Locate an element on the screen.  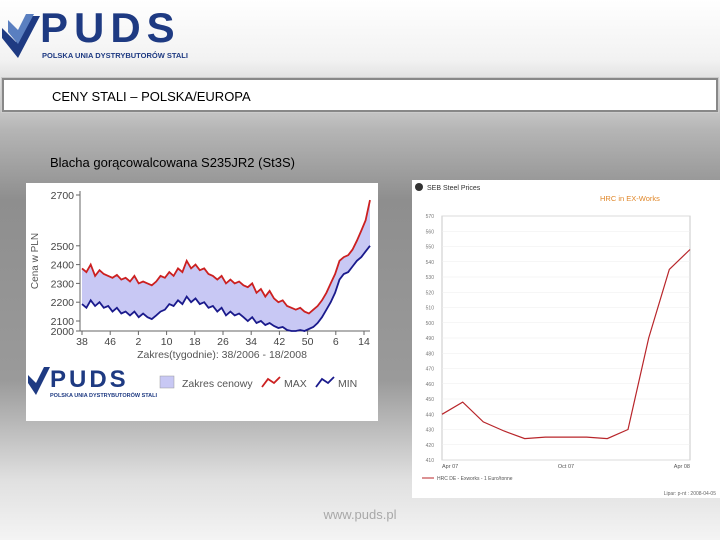
legend-range-swatch is located at coordinates (167, 382).